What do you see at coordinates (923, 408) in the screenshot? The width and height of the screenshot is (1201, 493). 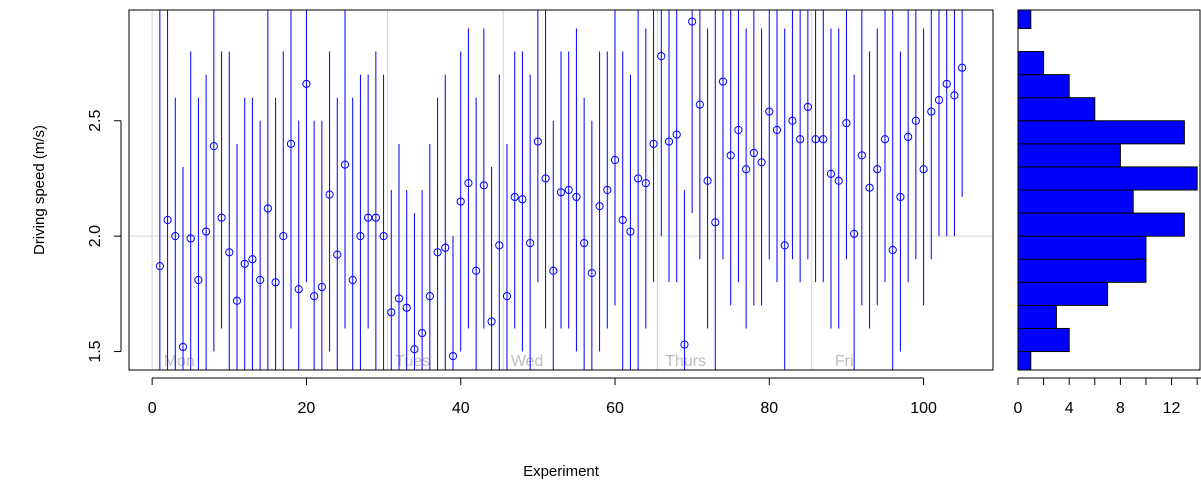 I see `x-tick-label: 100` at bounding box center [923, 408].